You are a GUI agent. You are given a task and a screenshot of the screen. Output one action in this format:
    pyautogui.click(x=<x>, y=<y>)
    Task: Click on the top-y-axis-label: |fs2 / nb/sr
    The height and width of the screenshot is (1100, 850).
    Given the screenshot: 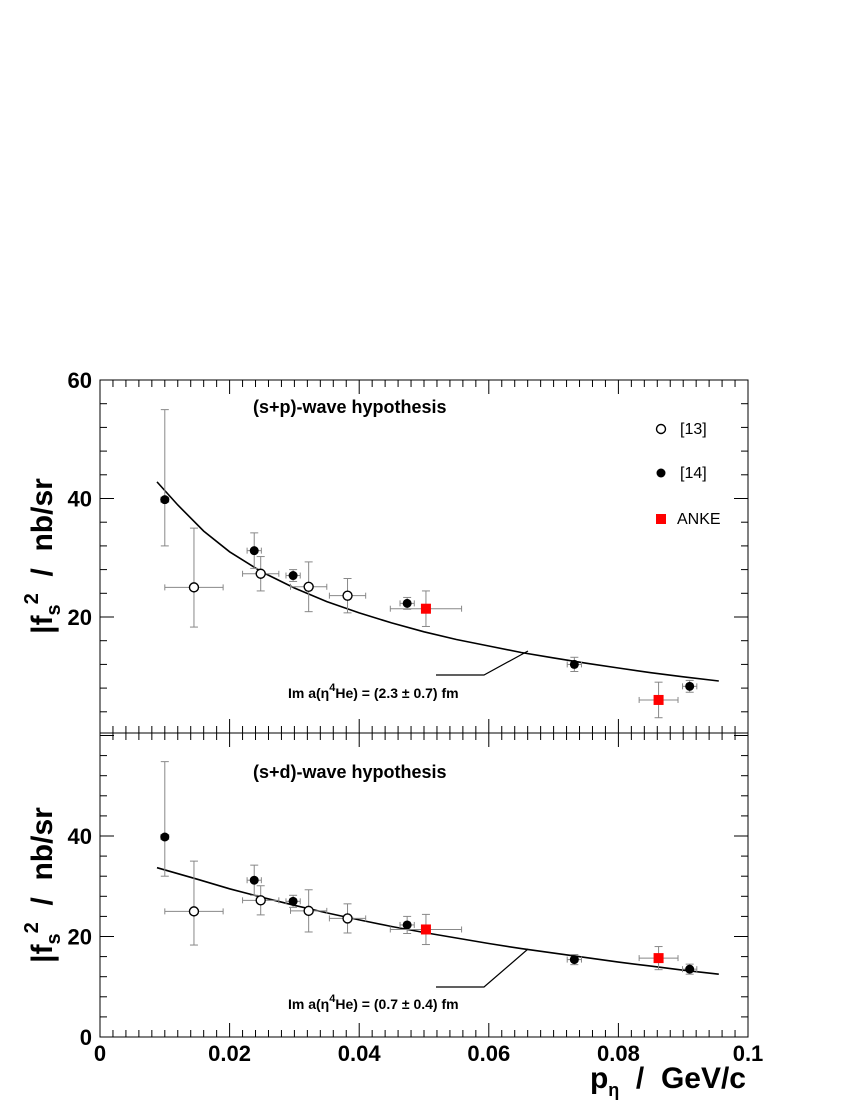 What is the action you would take?
    pyautogui.click(x=43, y=556)
    